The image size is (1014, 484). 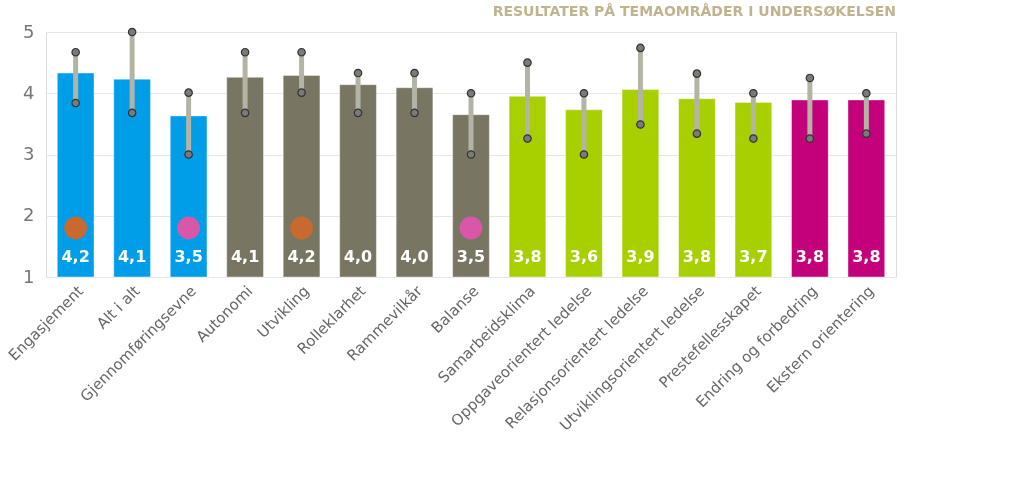 What do you see at coordinates (753, 256) in the screenshot?
I see `annotation: 3,7` at bounding box center [753, 256].